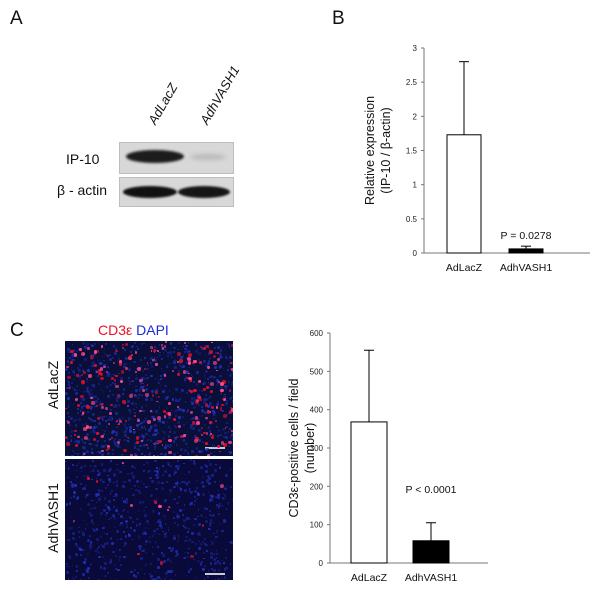 The width and height of the screenshot is (600, 589). I want to click on y-tick-label: 2, so click(415, 116).